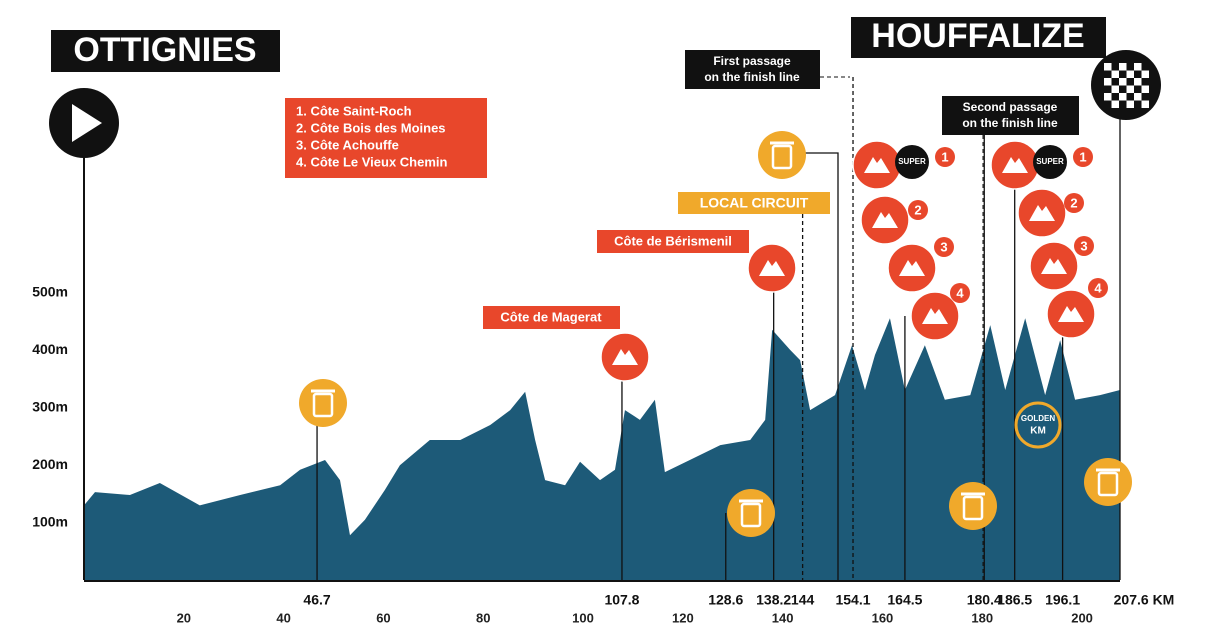 Image resolution: width=1207 pixels, height=634 pixels. What do you see at coordinates (383, 617) in the screenshot?
I see `x-tick-label: 60` at bounding box center [383, 617].